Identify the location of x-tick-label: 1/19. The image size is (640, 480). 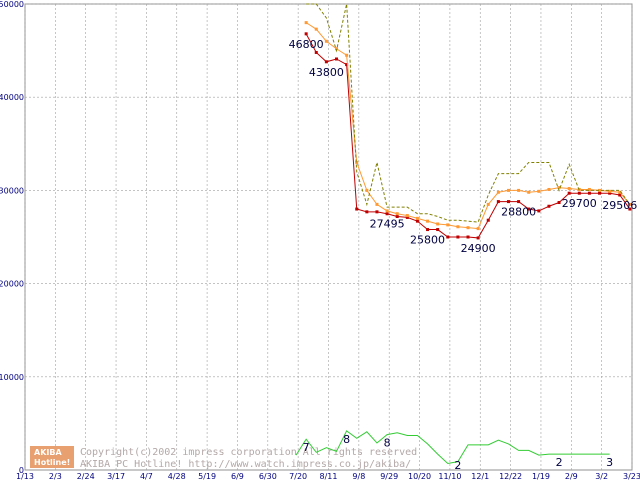
(541, 476).